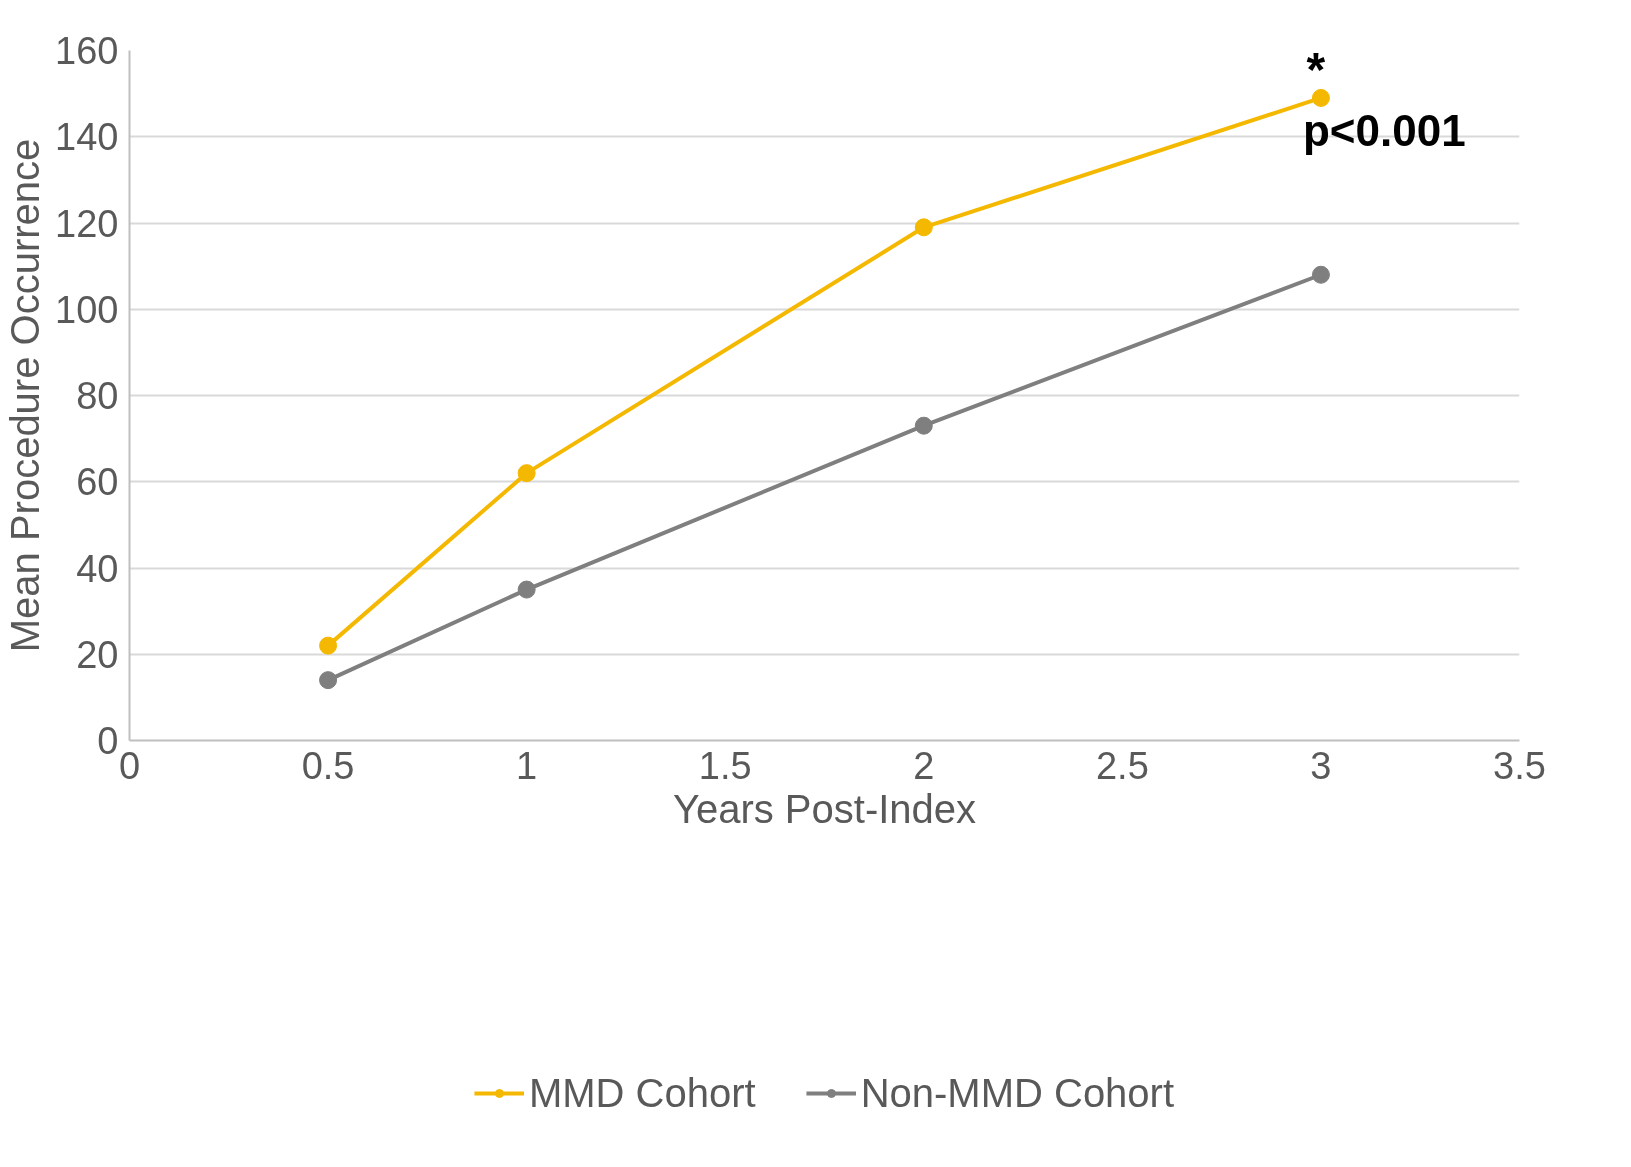 This screenshot has height=1167, width=1631. I want to click on annotation: *, so click(1316, 69).